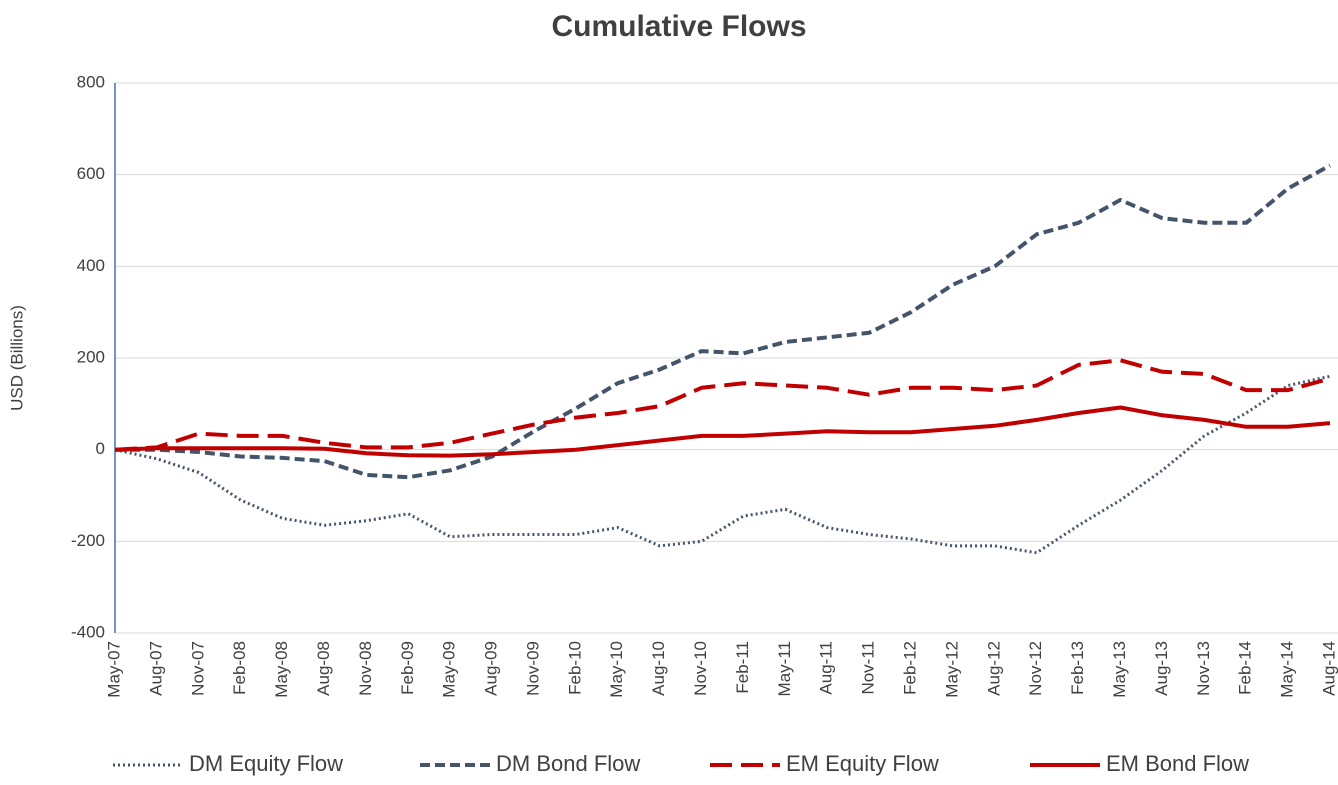 This screenshot has height=785, width=1338. Describe the element at coordinates (323, 668) in the screenshot. I see `x-tick-label: Aug-08` at that location.